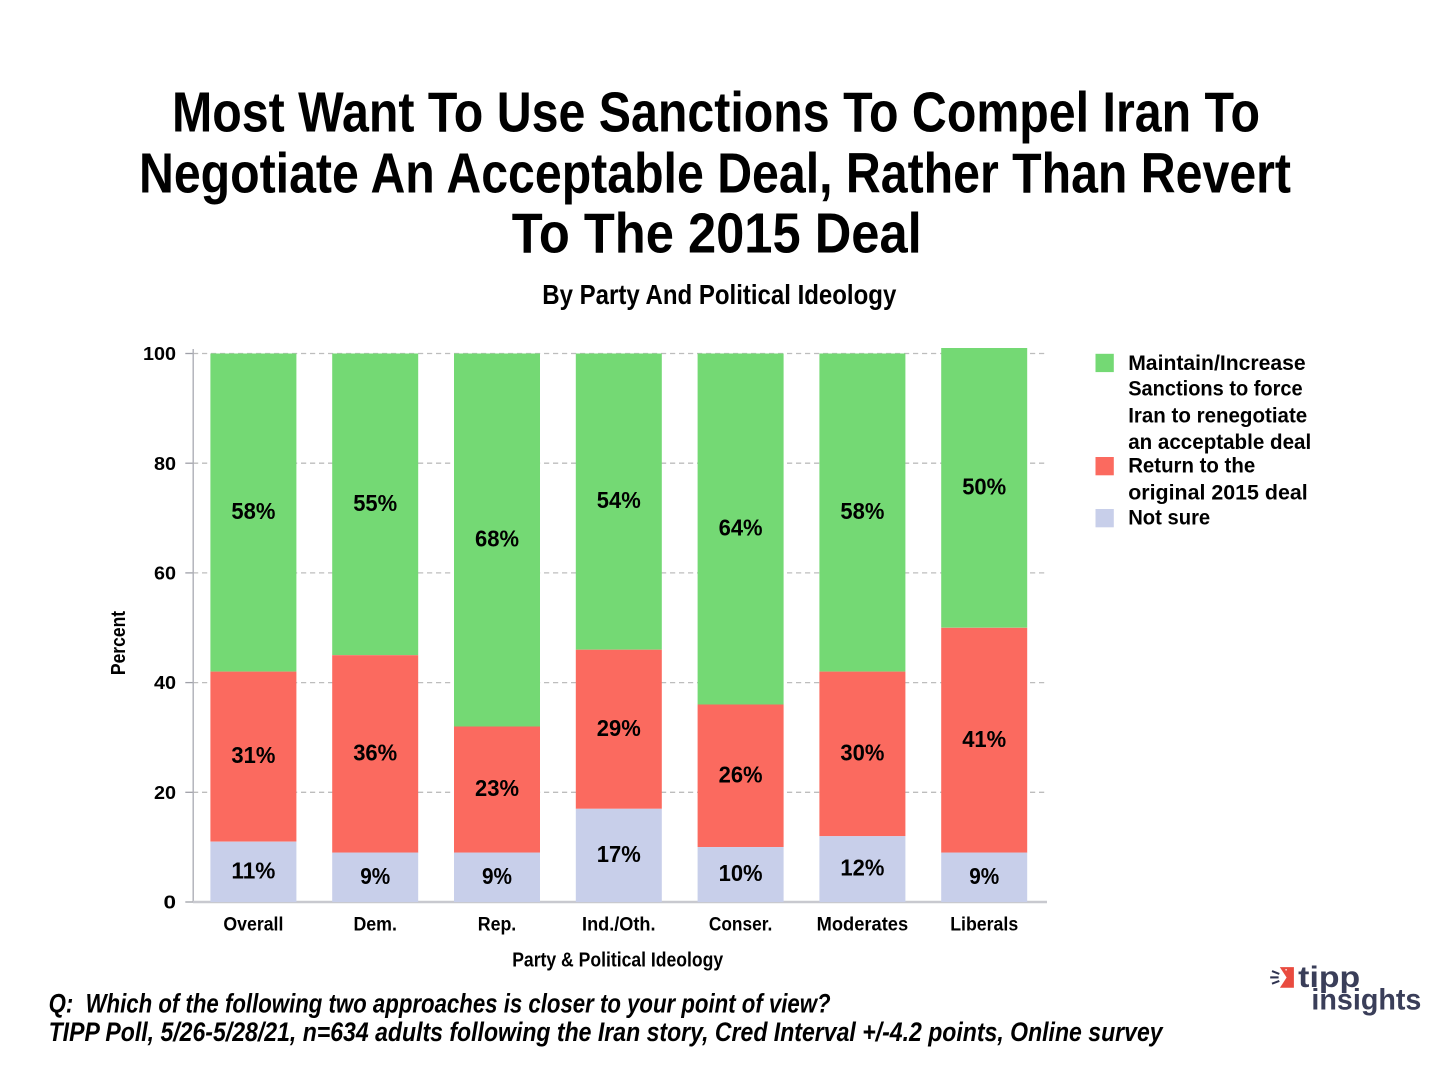  I want to click on svg-text: Liberals, so click(984, 925).